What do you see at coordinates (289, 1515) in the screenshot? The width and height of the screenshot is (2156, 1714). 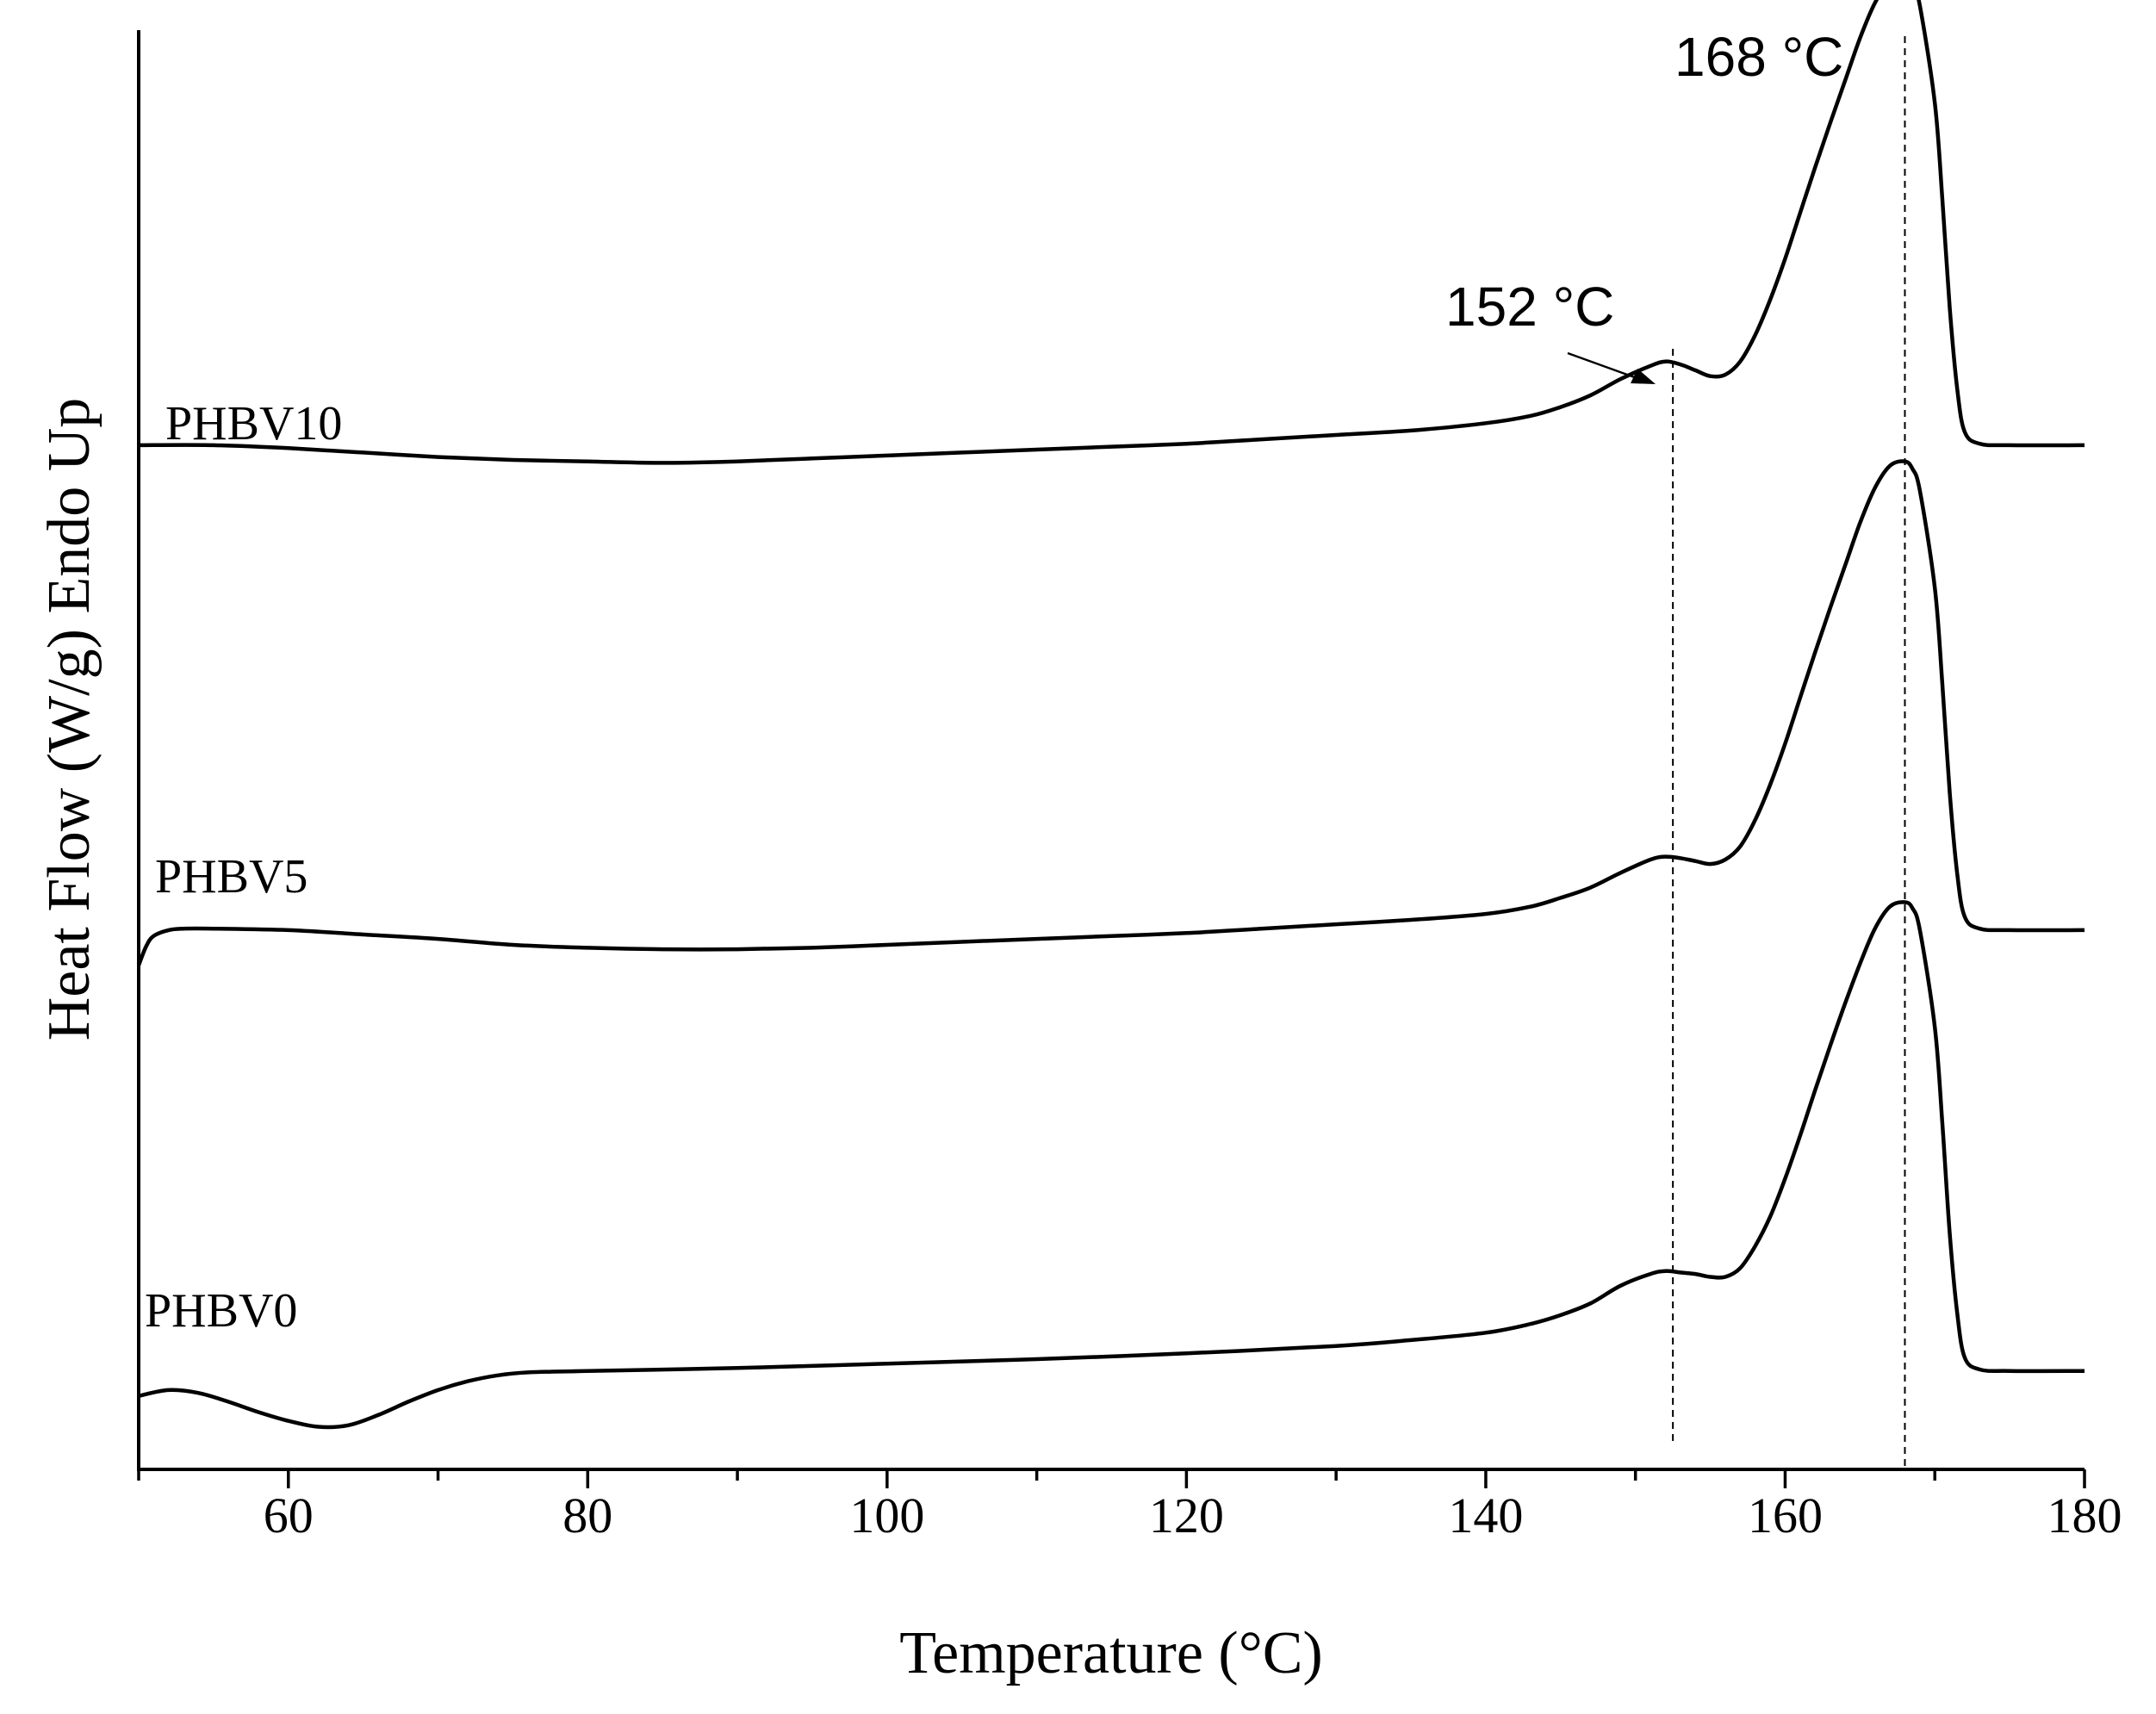 I see `x-tick-label-60: 60` at bounding box center [289, 1515].